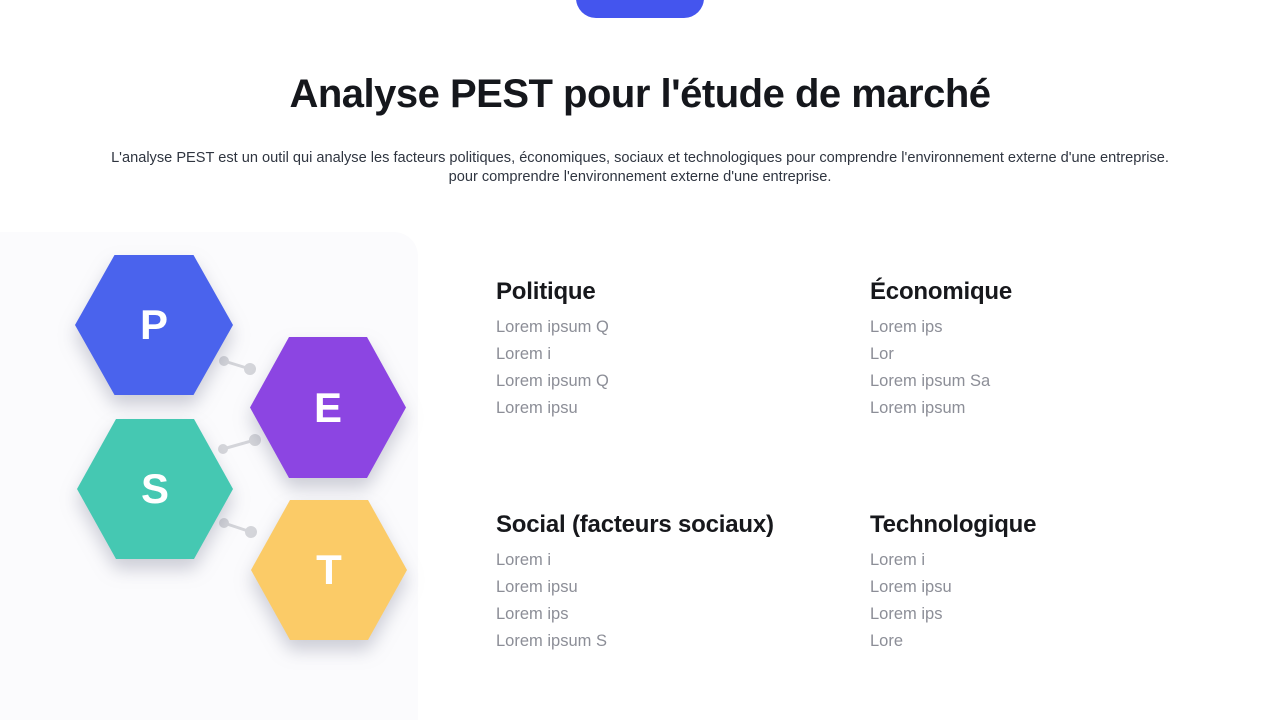 The width and height of the screenshot is (1280, 720). What do you see at coordinates (635, 524) in the screenshot?
I see `section-social-heading: Social (facteurs sociaux)` at bounding box center [635, 524].